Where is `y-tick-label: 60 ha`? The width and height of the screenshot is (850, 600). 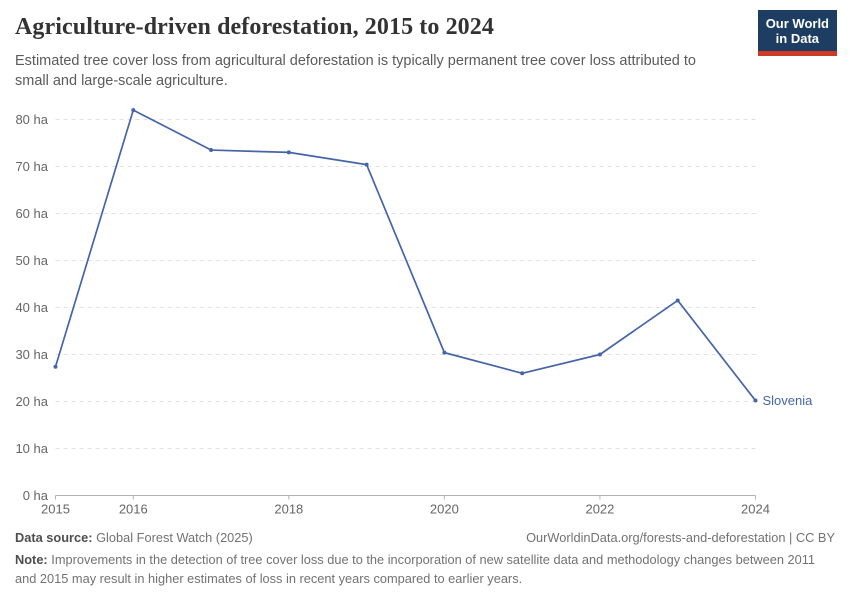 y-tick-label: 60 ha is located at coordinates (31, 213).